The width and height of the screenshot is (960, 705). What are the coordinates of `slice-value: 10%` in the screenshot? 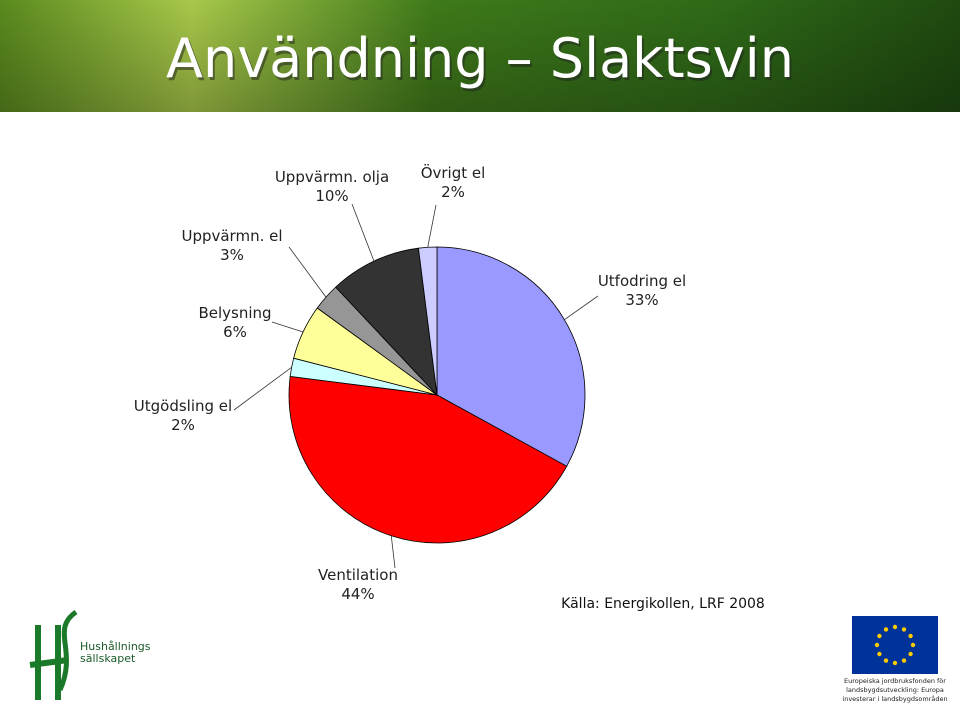 It's located at (331, 196).